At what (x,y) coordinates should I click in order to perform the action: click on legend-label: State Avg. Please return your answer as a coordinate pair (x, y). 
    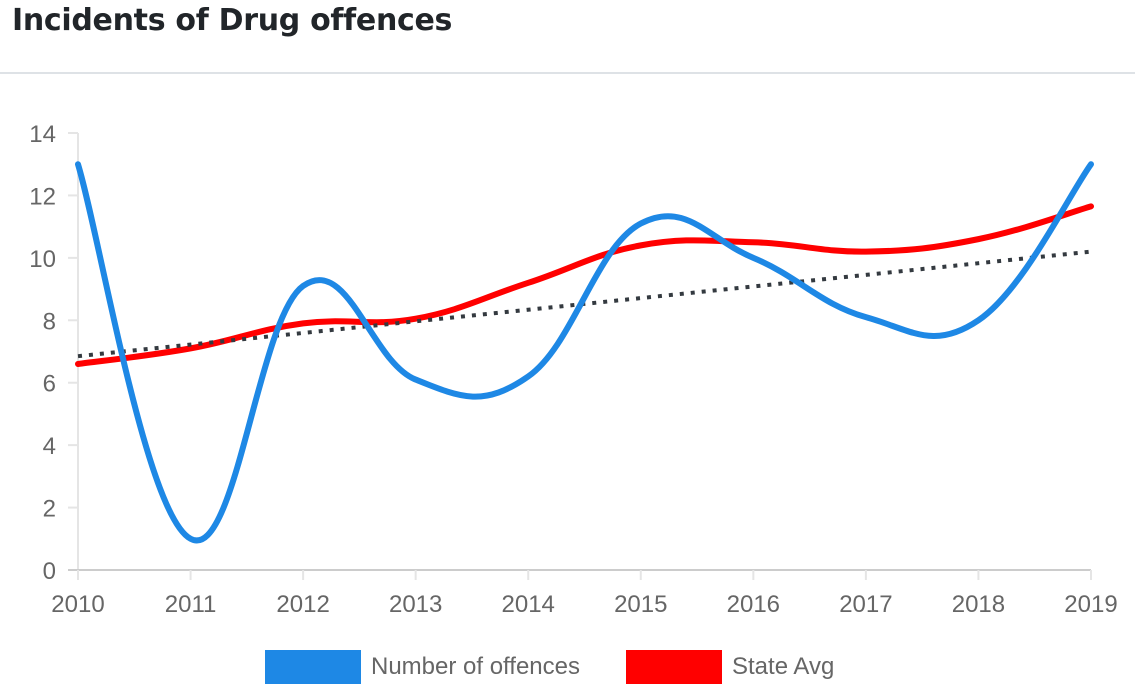
    Looking at the image, I should click on (783, 666).